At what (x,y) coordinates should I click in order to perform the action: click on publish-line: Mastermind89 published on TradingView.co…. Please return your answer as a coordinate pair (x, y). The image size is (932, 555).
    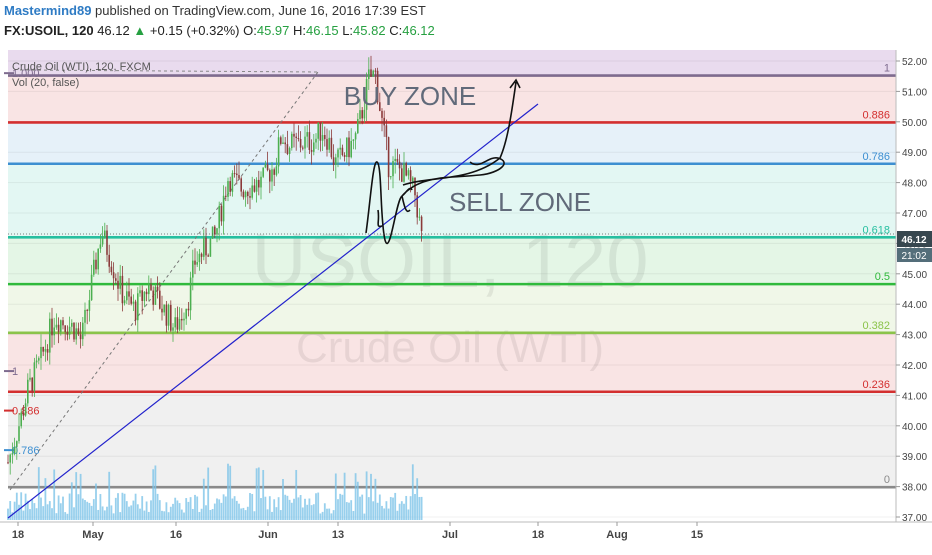
    Looking at the image, I should click on (215, 10).